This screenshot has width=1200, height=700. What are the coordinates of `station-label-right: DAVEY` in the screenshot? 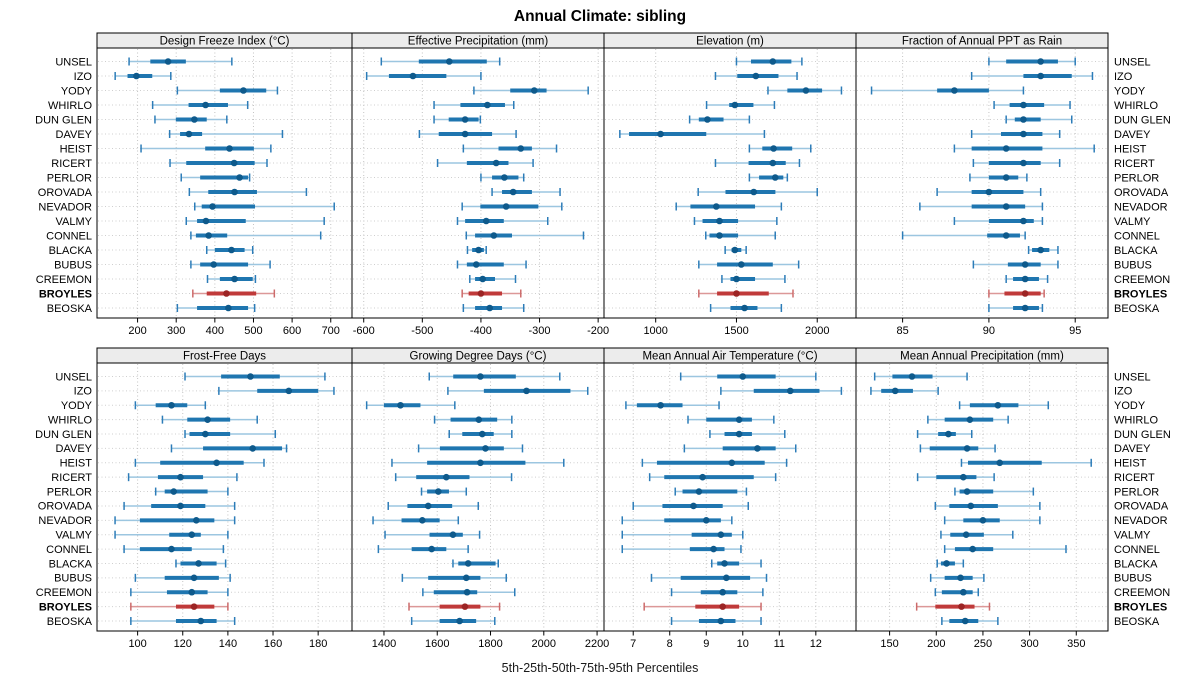 It's located at (1132, 135).